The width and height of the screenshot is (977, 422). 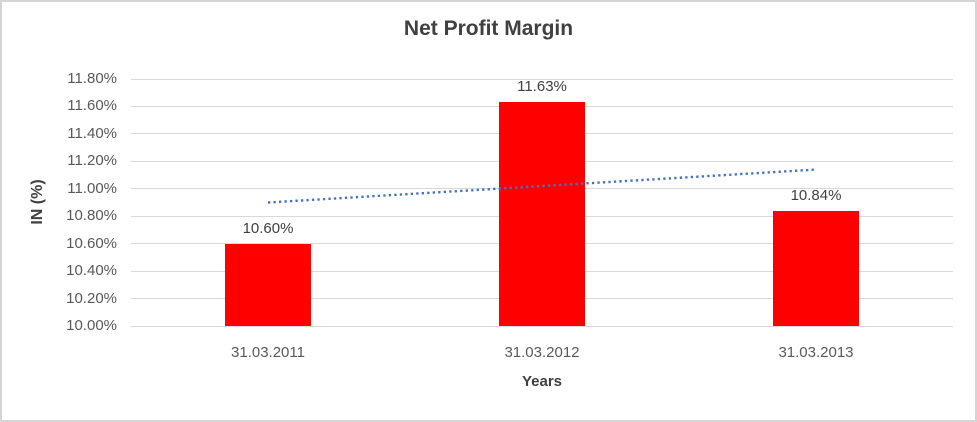 What do you see at coordinates (92, 188) in the screenshot?
I see `y-tick-label: 11.00%` at bounding box center [92, 188].